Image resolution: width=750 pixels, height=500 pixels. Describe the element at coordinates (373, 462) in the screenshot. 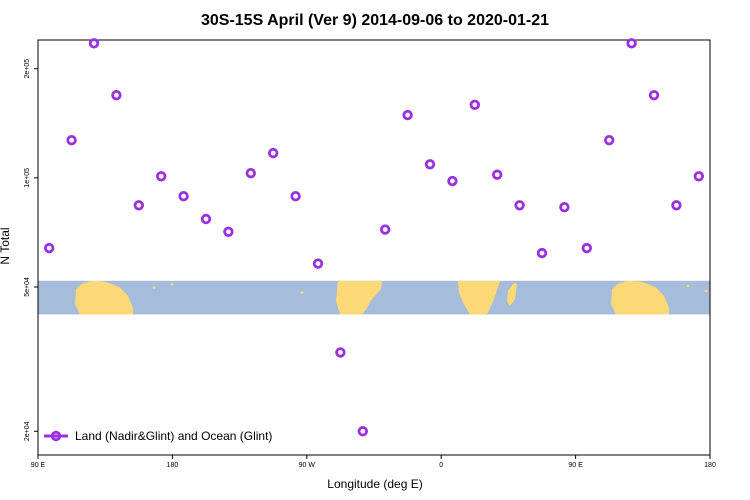

I see `x-axis: 90 E 180 90 W 0 90 E 180` at that location.